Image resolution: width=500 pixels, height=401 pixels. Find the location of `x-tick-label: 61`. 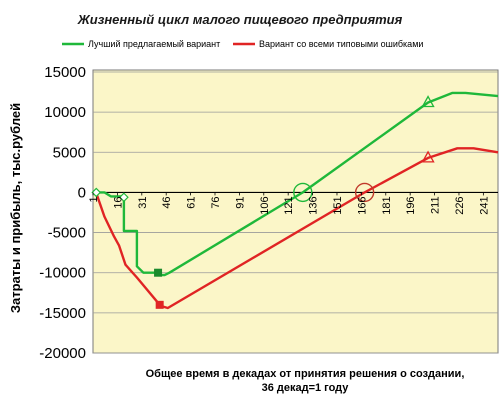

x-tick-label: 61 is located at coordinates (192, 202).